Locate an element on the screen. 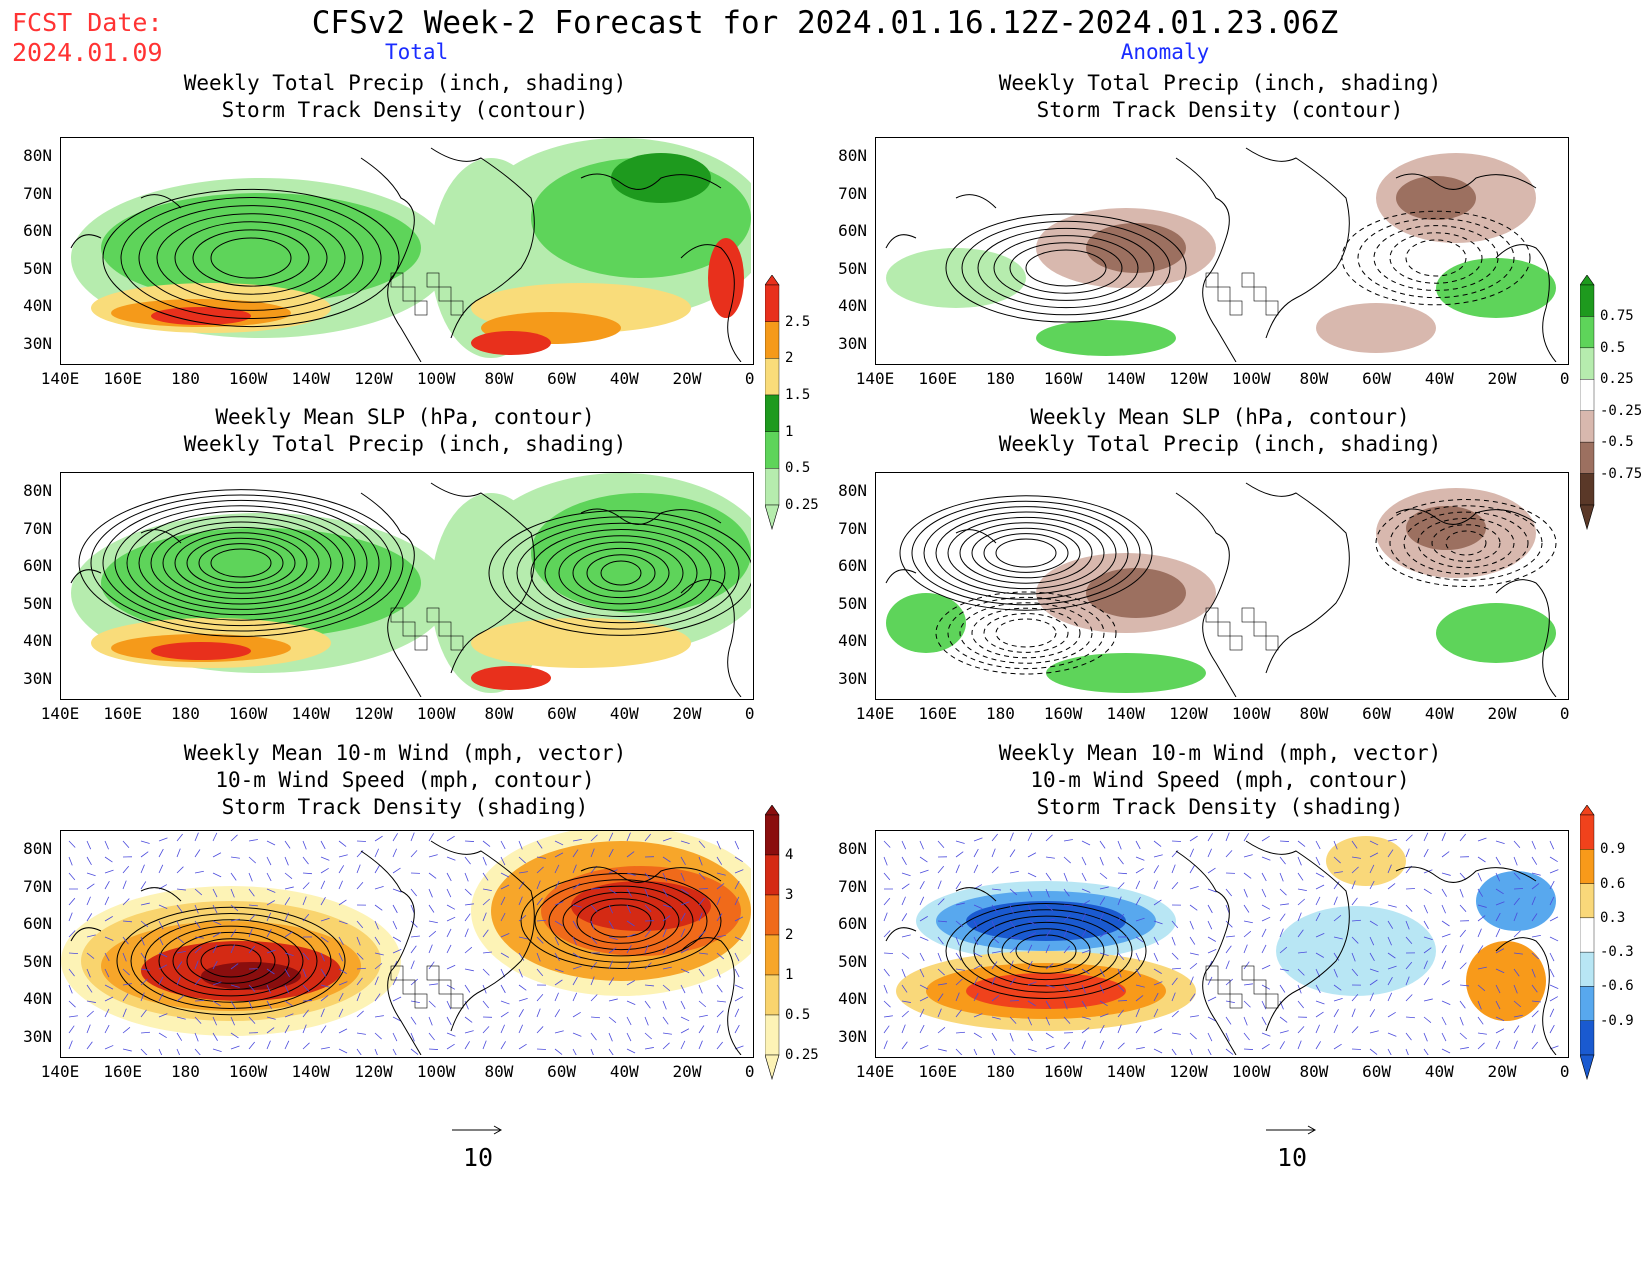 This screenshot has height=1275, width=1650. column-label-total: Total is located at coordinates (417, 52).